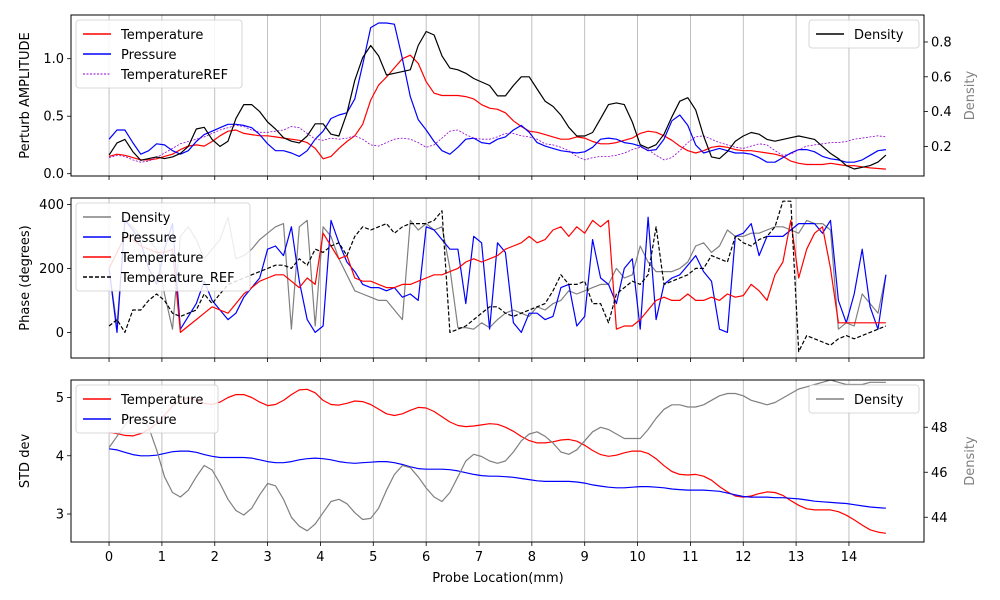  I want to click on y-tick-label: 200, so click(51, 269).